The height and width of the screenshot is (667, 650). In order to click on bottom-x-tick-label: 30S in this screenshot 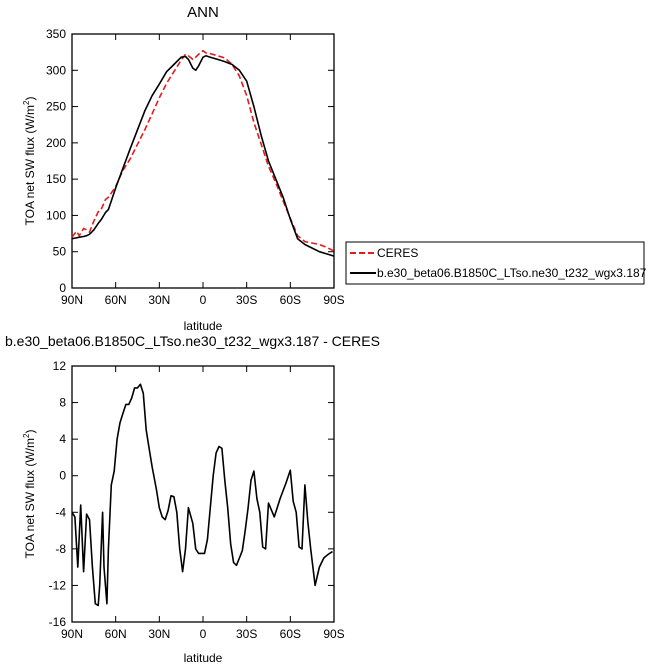, I will do `click(246, 634)`.